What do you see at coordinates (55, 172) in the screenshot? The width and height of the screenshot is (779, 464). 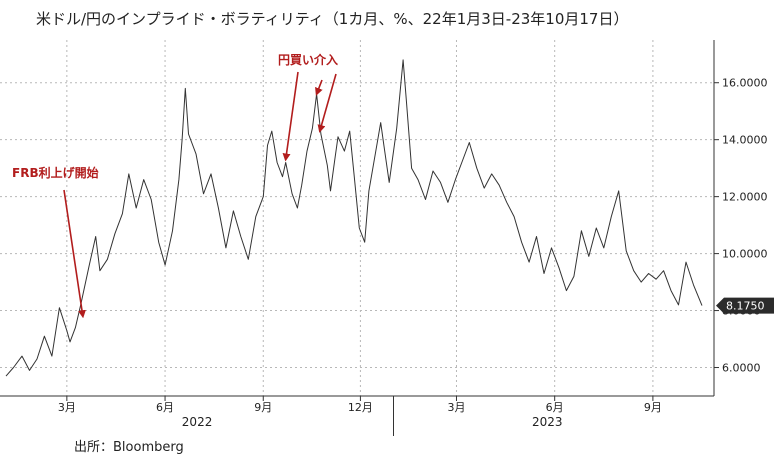 I see `annotation-frb: FRB利上げ開始` at bounding box center [55, 172].